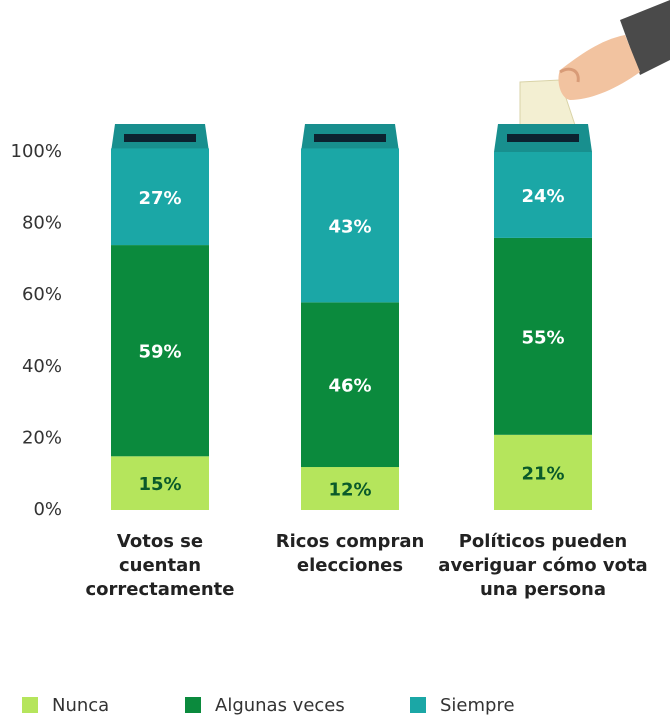 Image resolution: width=670 pixels, height=717 pixels. What do you see at coordinates (36, 151) in the screenshot?
I see `y-tick-label: 100%` at bounding box center [36, 151].